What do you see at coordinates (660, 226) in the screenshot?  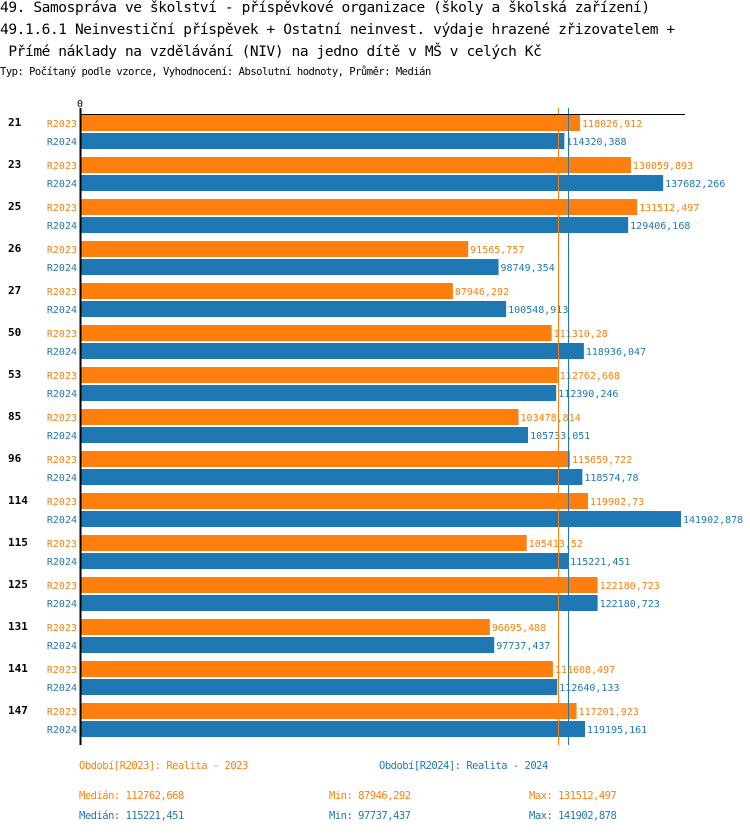 I see `value-label: 129406,168` at bounding box center [660, 226].